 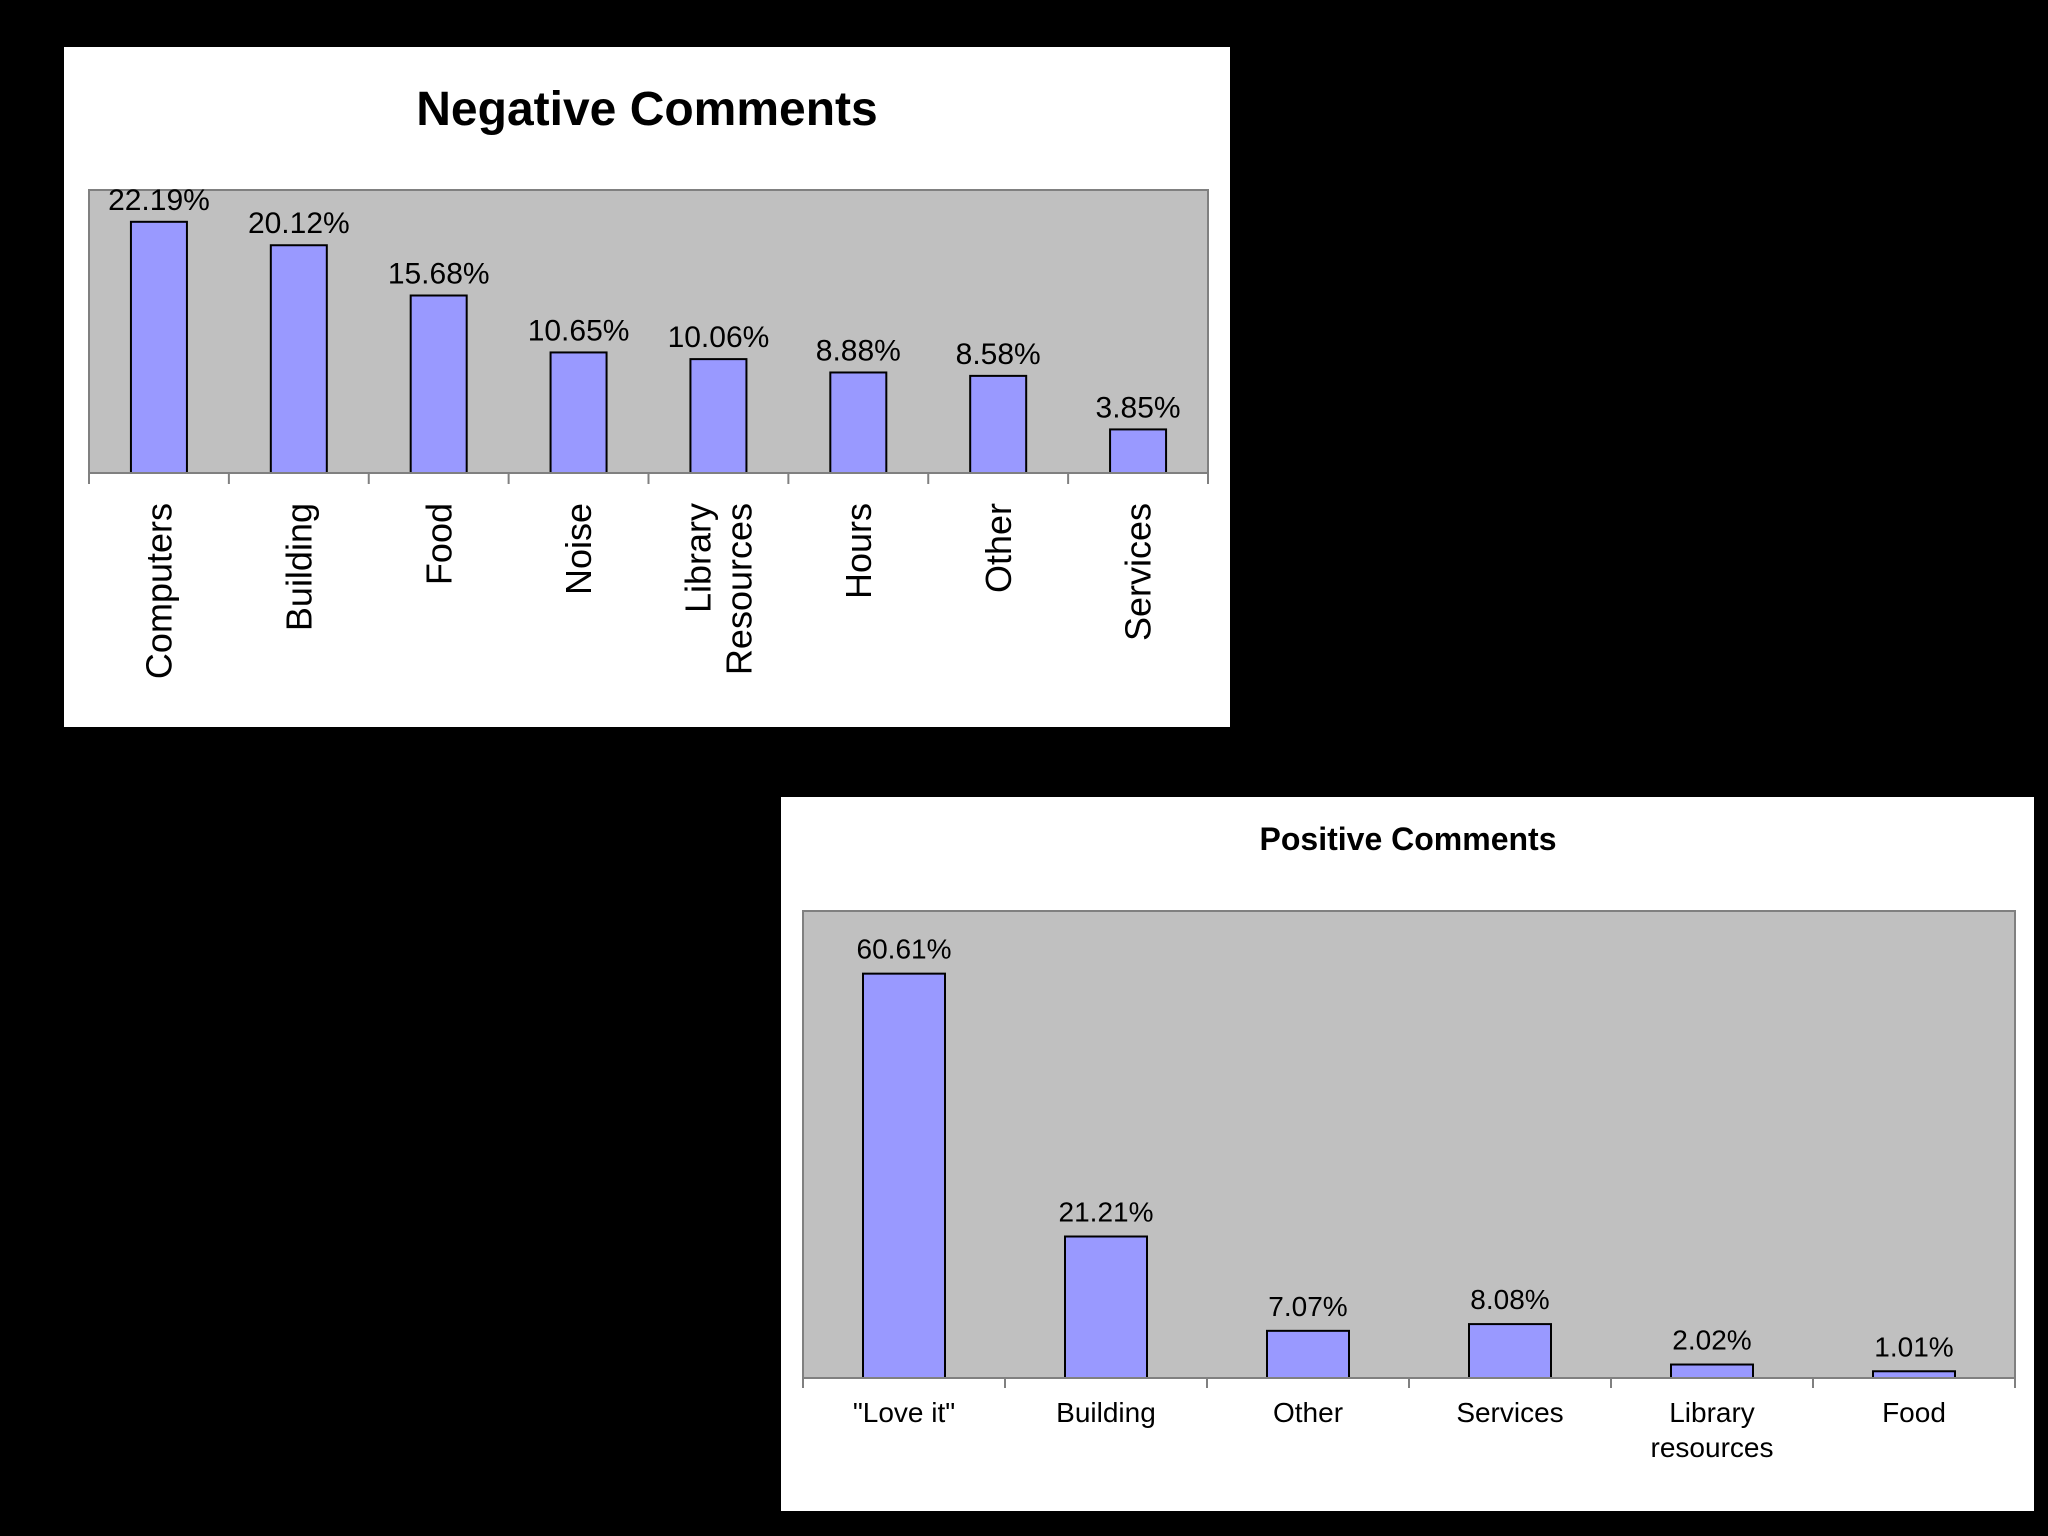 What do you see at coordinates (578, 412) in the screenshot?
I see `bar-noise` at bounding box center [578, 412].